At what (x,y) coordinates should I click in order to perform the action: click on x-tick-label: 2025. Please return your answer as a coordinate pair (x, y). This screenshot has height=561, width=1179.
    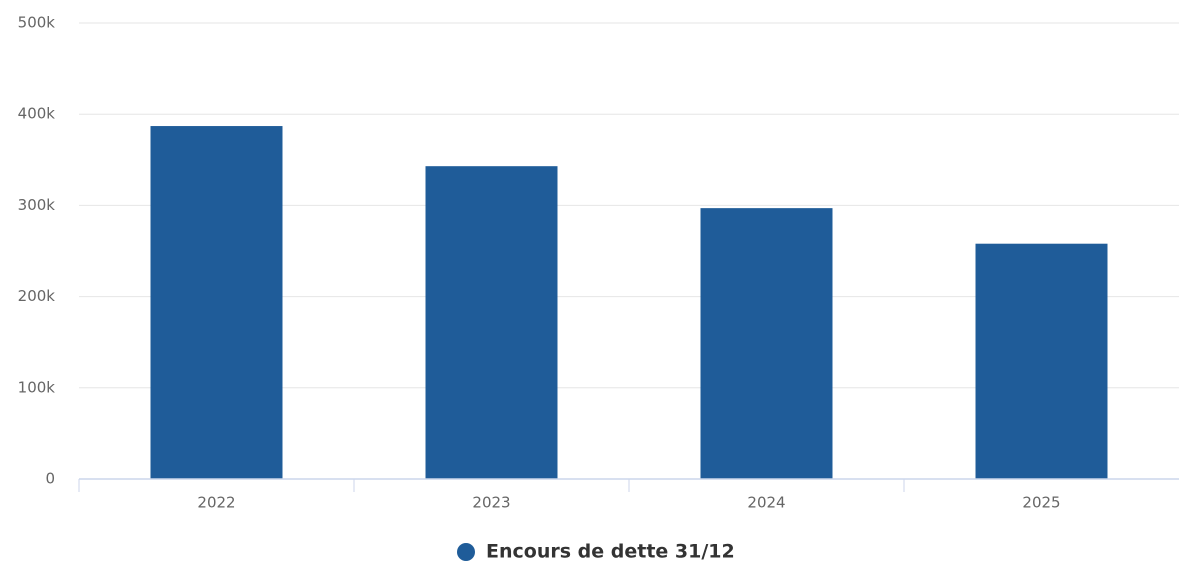
    Looking at the image, I should click on (1041, 503).